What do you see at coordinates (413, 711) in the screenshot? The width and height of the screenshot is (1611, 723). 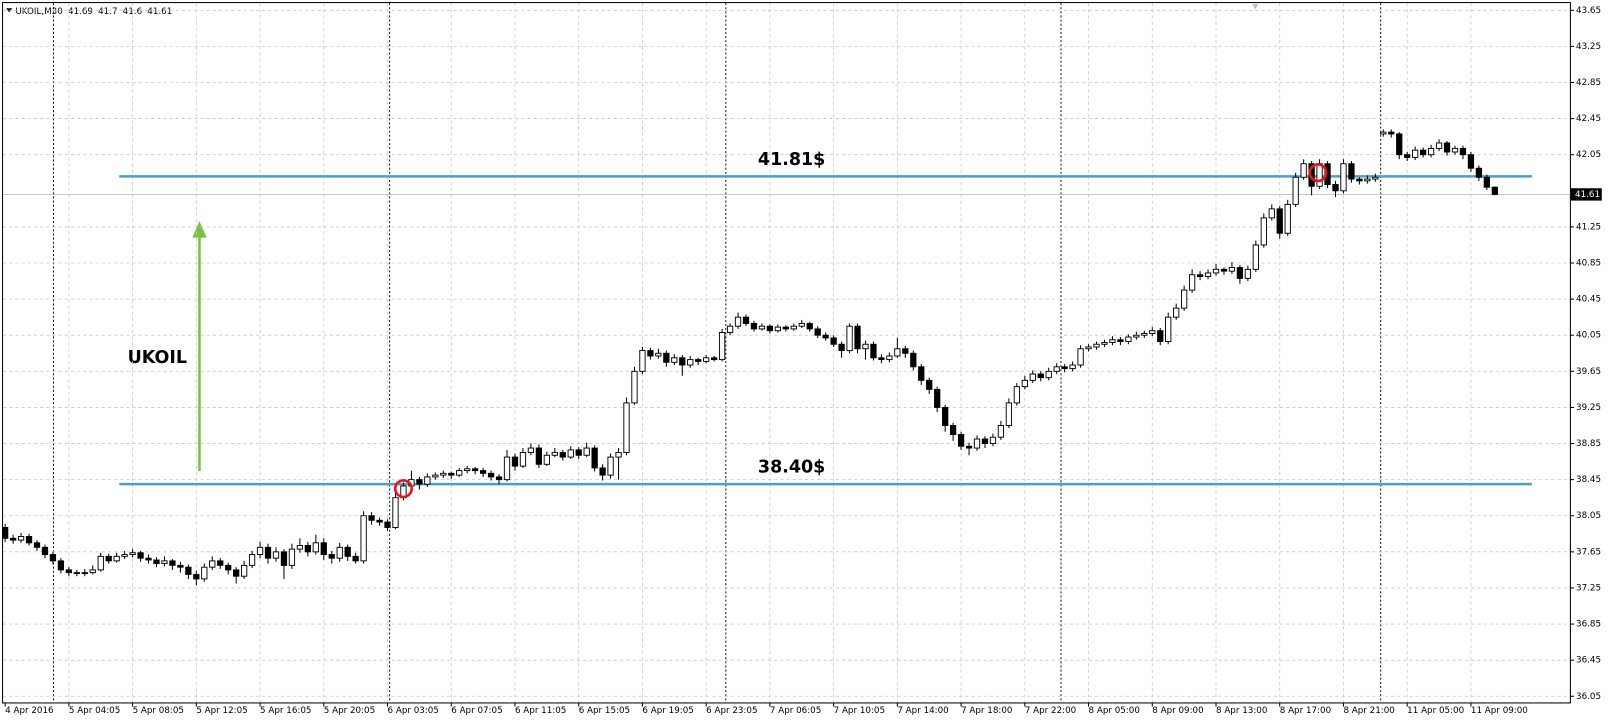 I see `x-tick-label: 6 Apr 03:05` at bounding box center [413, 711].